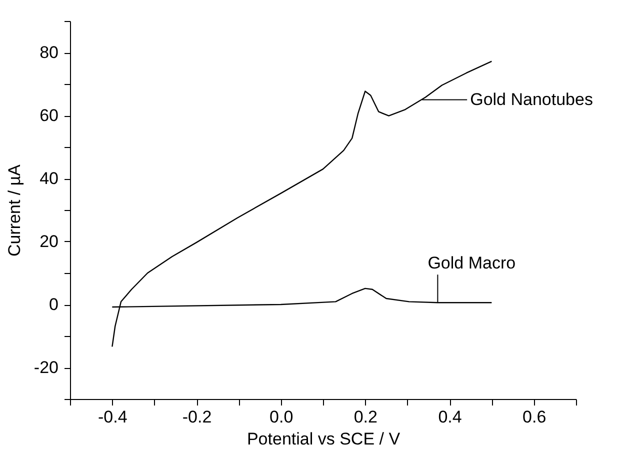  Describe the element at coordinates (53, 304) in the screenshot. I see `y-tick-label: 0` at that location.